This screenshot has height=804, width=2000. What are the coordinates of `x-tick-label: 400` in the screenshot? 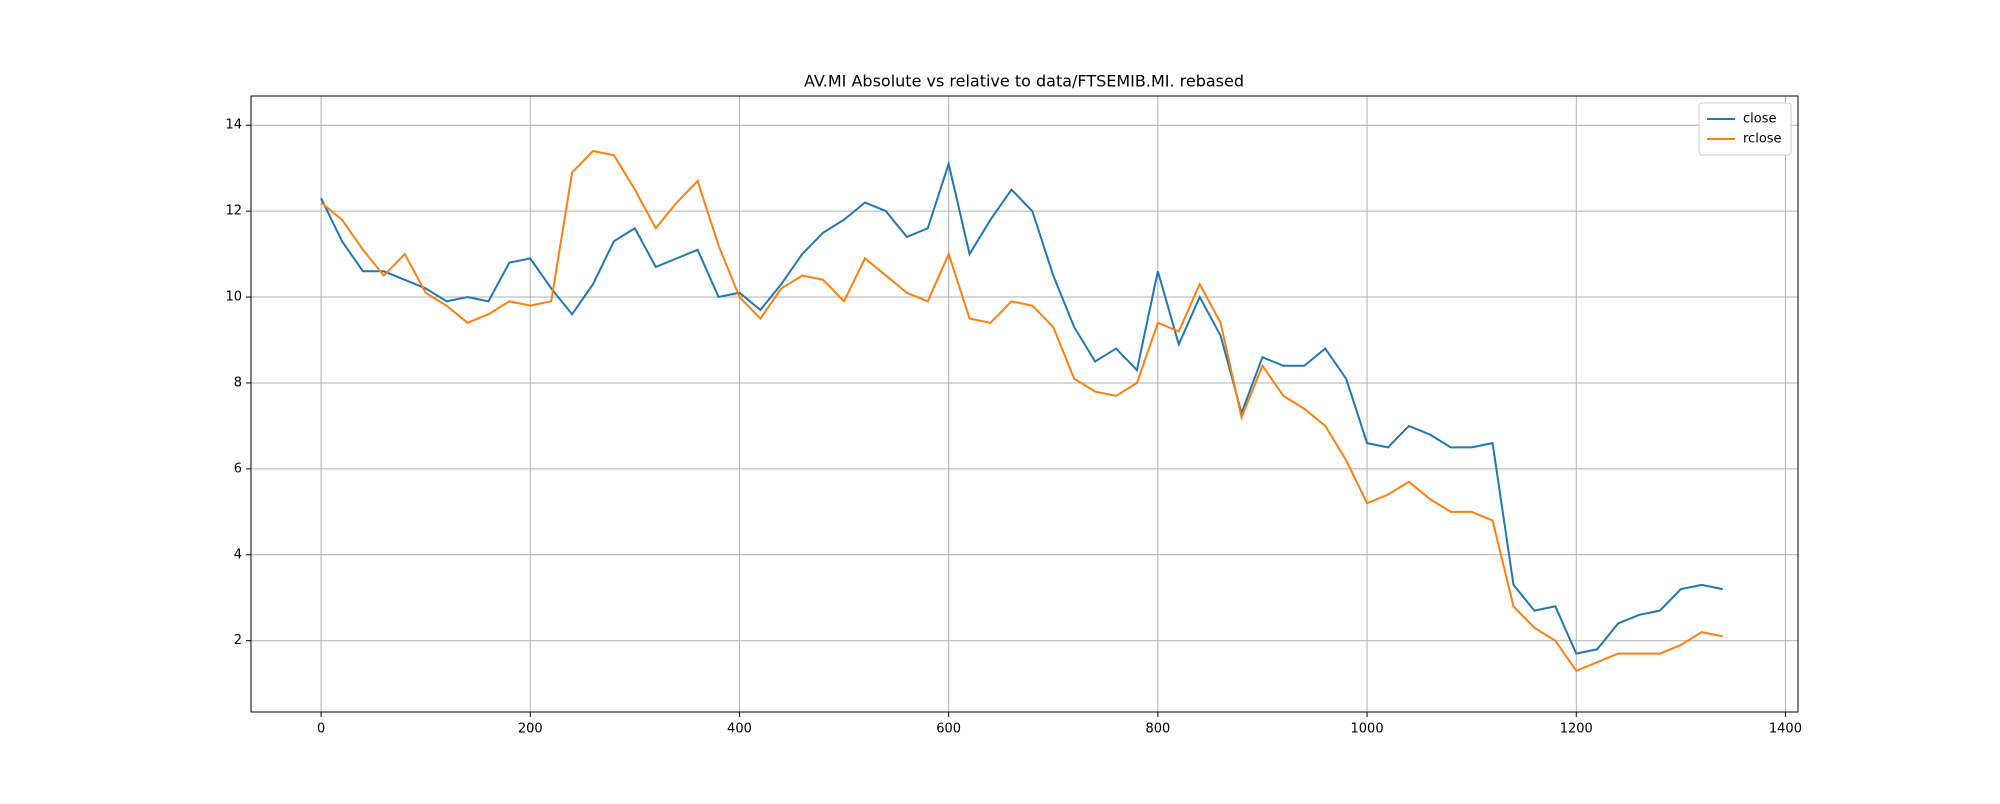 It's located at (739, 729).